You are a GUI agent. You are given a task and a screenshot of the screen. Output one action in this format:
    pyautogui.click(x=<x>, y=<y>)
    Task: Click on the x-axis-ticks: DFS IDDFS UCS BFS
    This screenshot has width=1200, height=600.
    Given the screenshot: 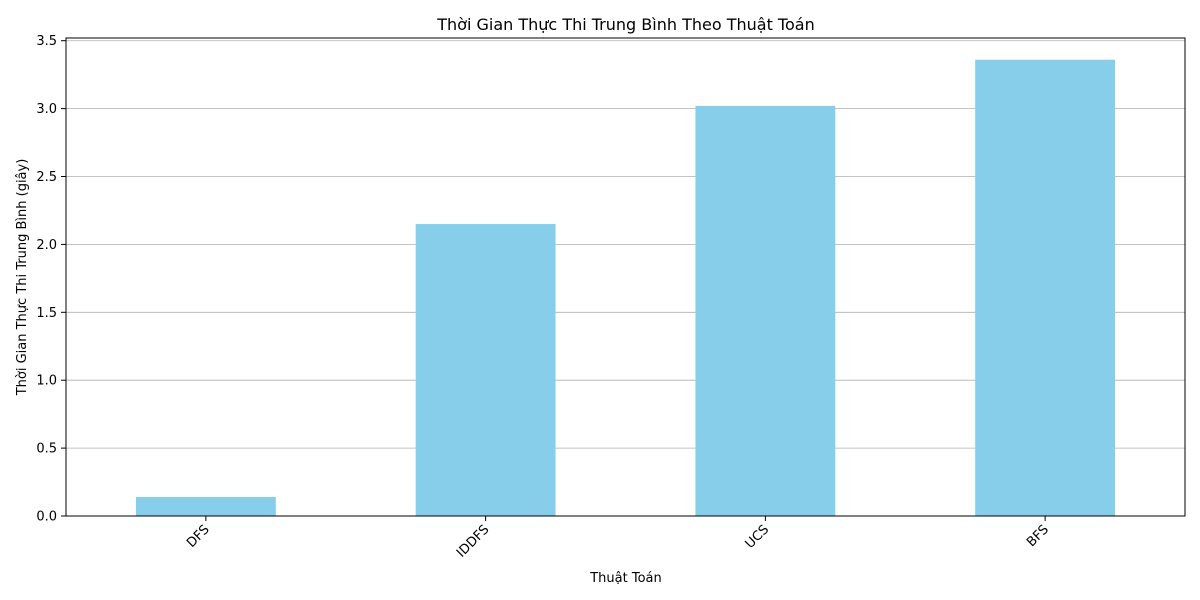 What is the action you would take?
    pyautogui.click(x=618, y=538)
    